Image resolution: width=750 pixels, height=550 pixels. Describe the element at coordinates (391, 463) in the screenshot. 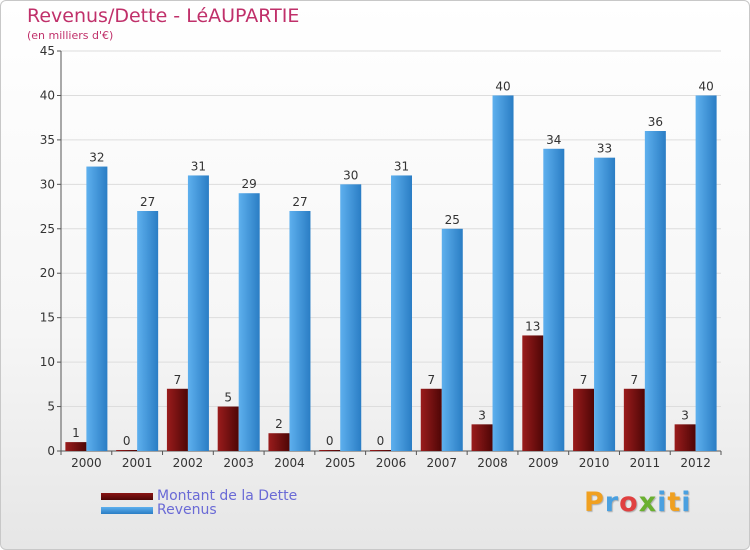

I see `x-tick-label: 2006` at that location.